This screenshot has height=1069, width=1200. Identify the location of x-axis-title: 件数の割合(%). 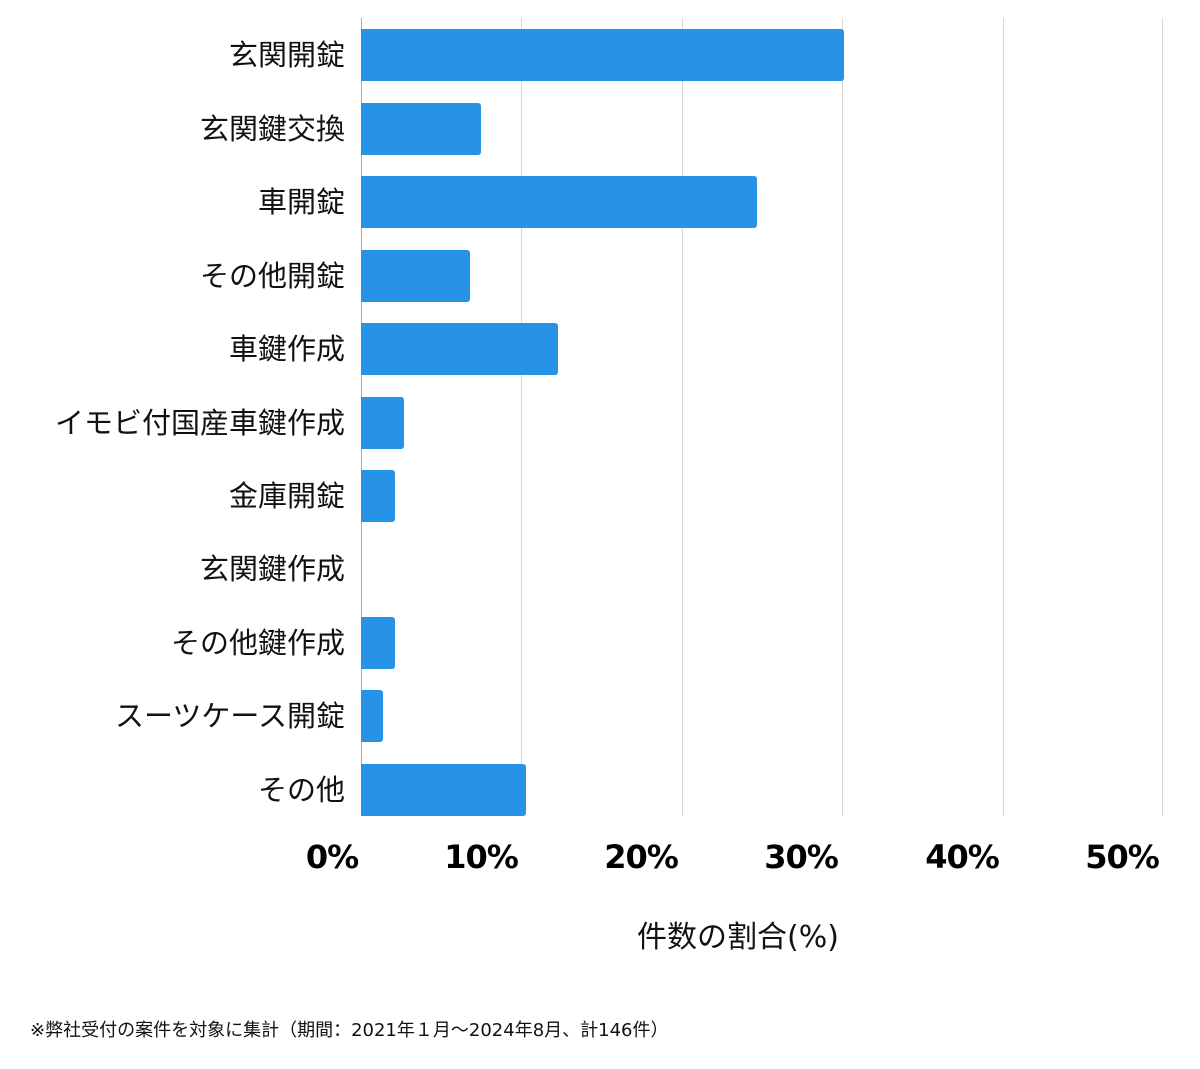
(738, 937).